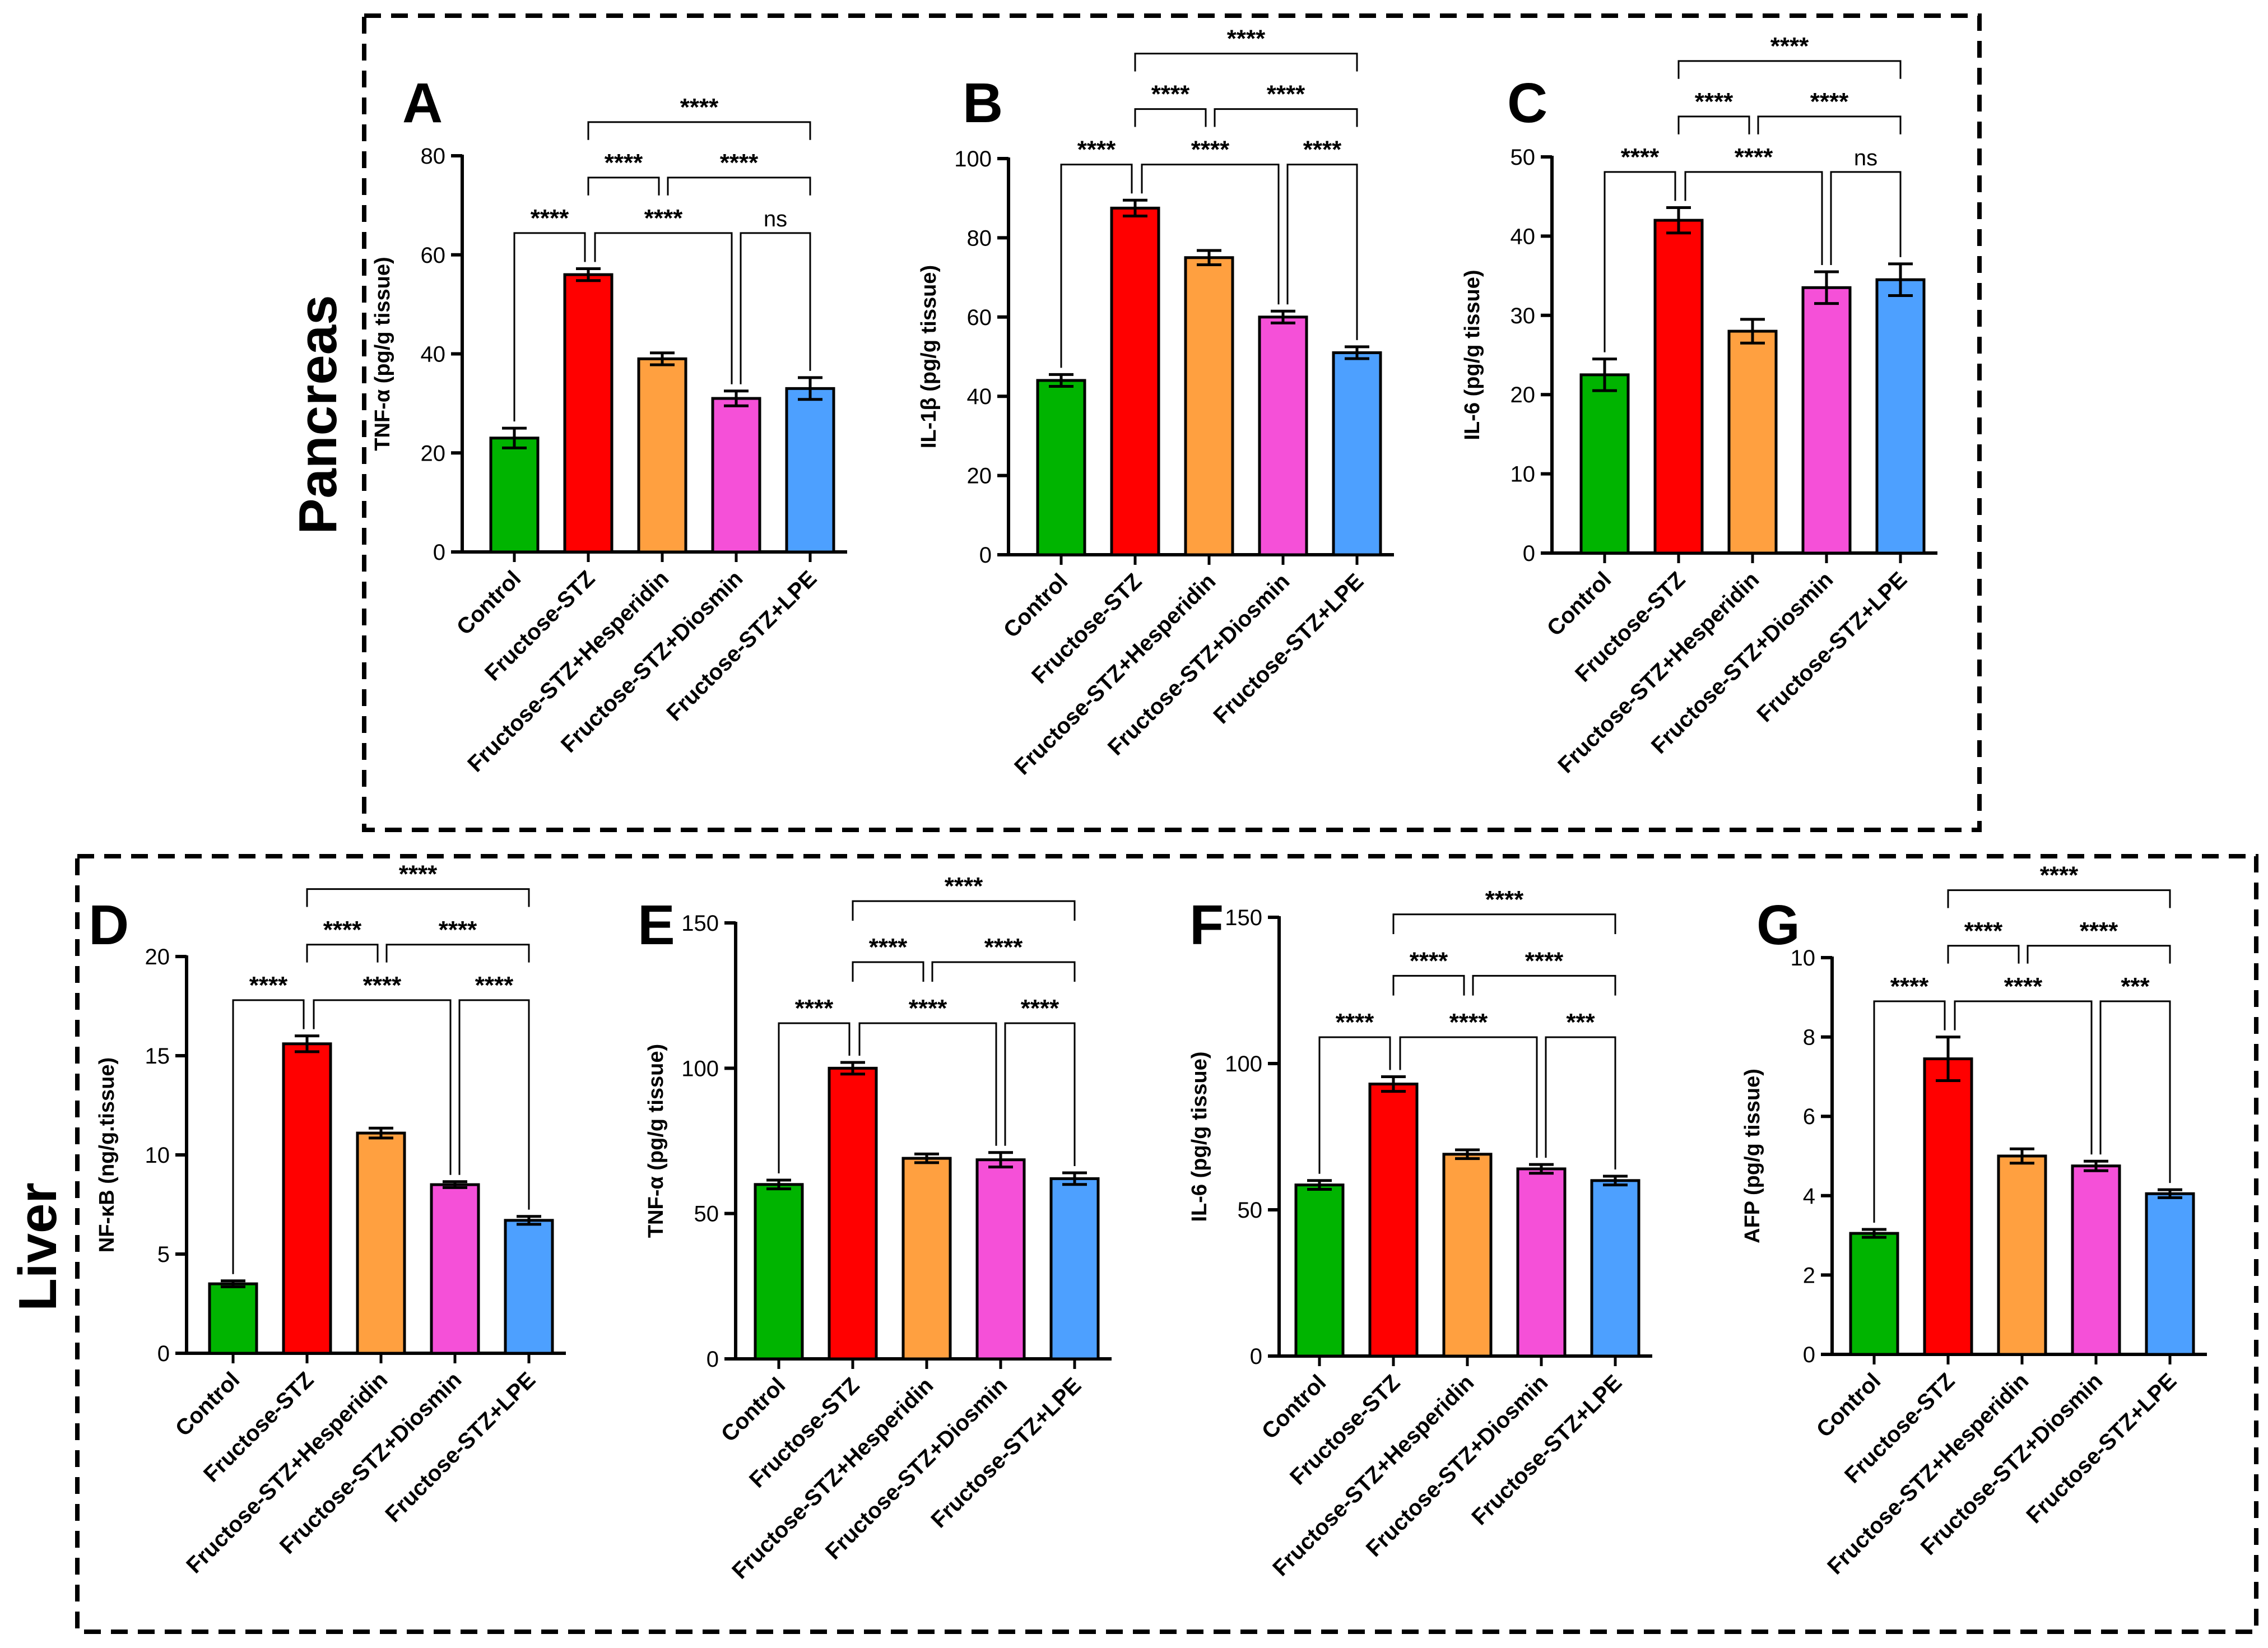  What do you see at coordinates (1809, 1037) in the screenshot?
I see `y-tick-label: 8` at bounding box center [1809, 1037].